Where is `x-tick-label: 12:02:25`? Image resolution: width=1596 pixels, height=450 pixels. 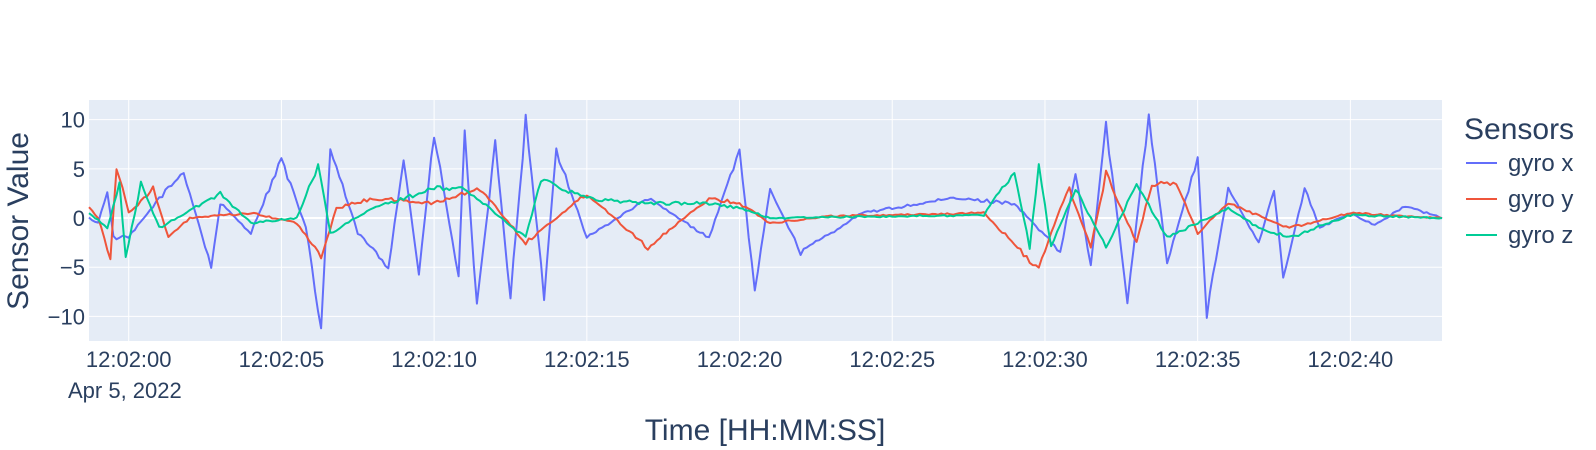 x-tick-label: 12:02:25 is located at coordinates (892, 359).